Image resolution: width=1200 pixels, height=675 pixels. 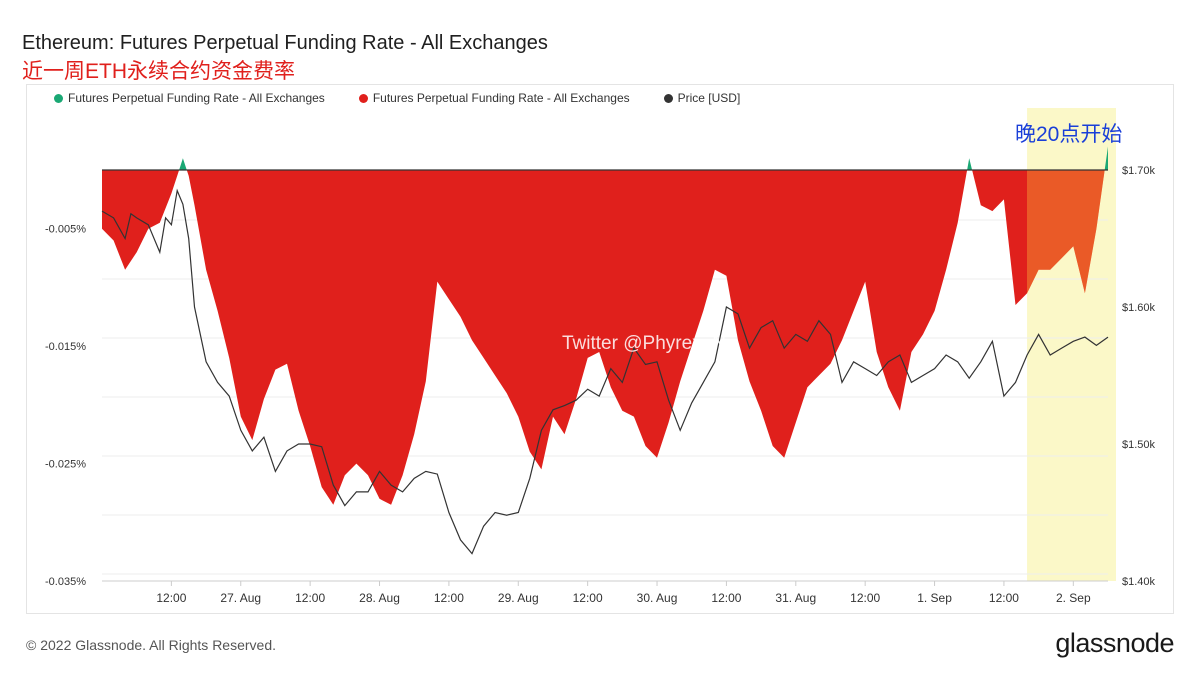 What do you see at coordinates (240, 598) in the screenshot?
I see `x-tick-label: 27. Aug` at bounding box center [240, 598].